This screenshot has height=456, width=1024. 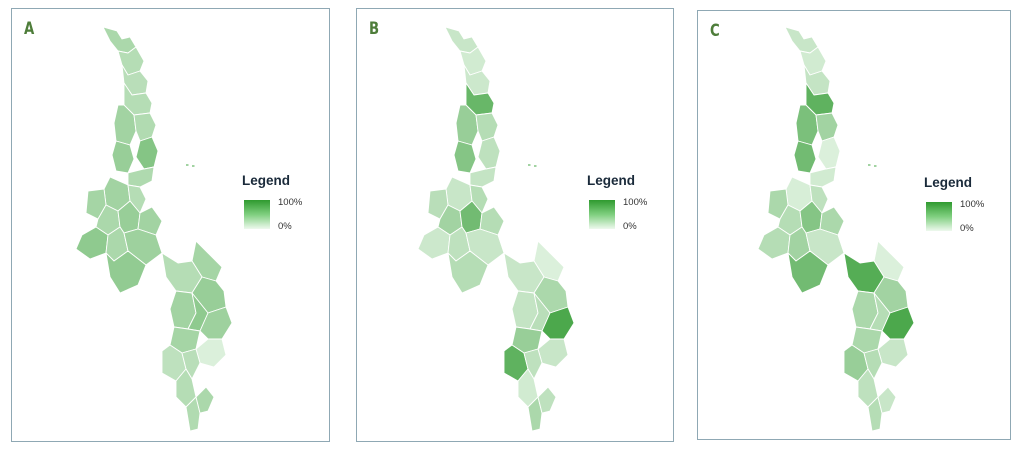 I want to click on panel-label: C, so click(x=715, y=31).